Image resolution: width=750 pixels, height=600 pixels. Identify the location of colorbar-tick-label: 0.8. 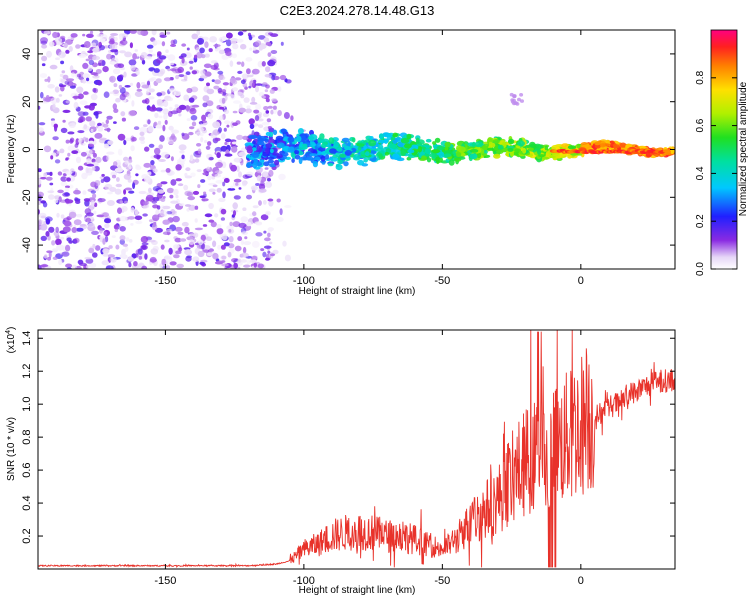
(700, 77).